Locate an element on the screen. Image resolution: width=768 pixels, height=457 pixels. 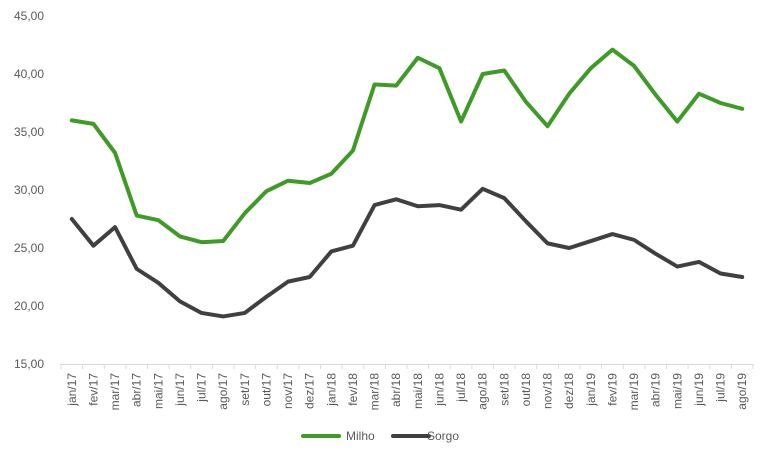
x-tick-label: dez/18 is located at coordinates (569, 391).